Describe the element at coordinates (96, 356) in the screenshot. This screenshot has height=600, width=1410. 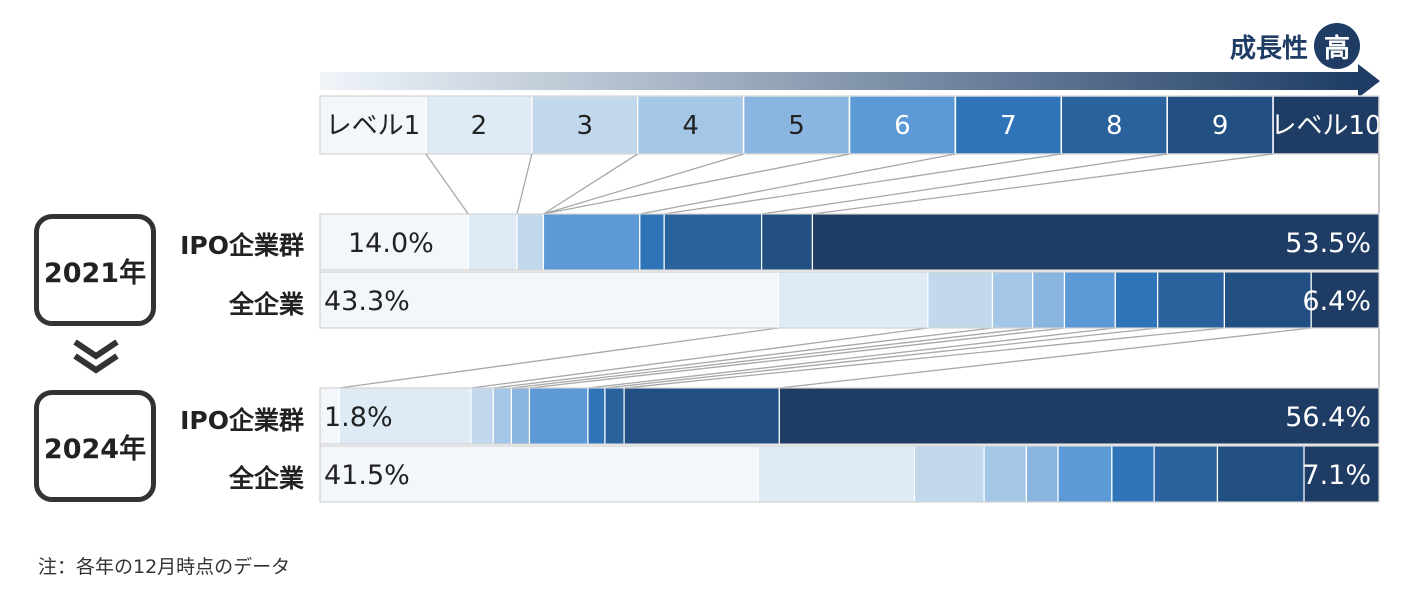
I see `chevron-down-icon` at that location.